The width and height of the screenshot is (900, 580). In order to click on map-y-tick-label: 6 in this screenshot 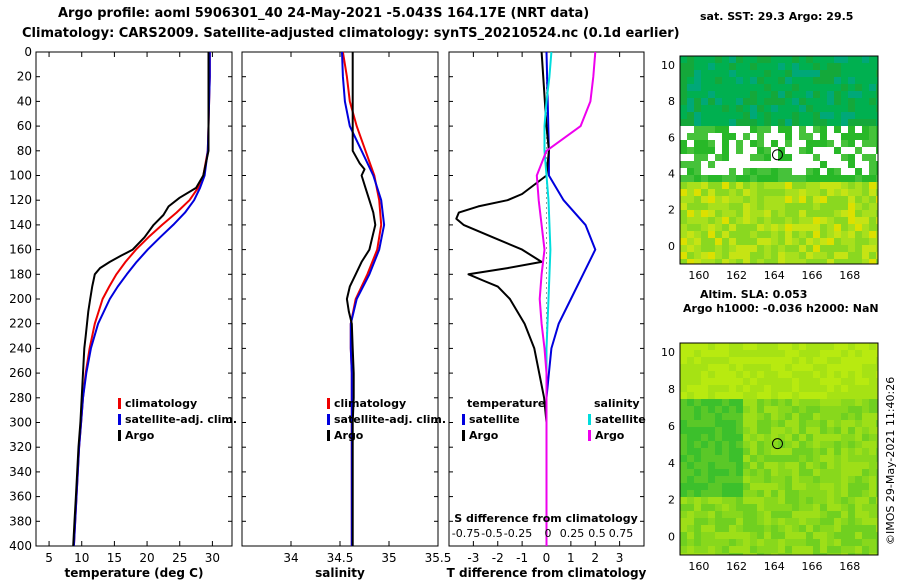, I will do `click(671, 137)`.